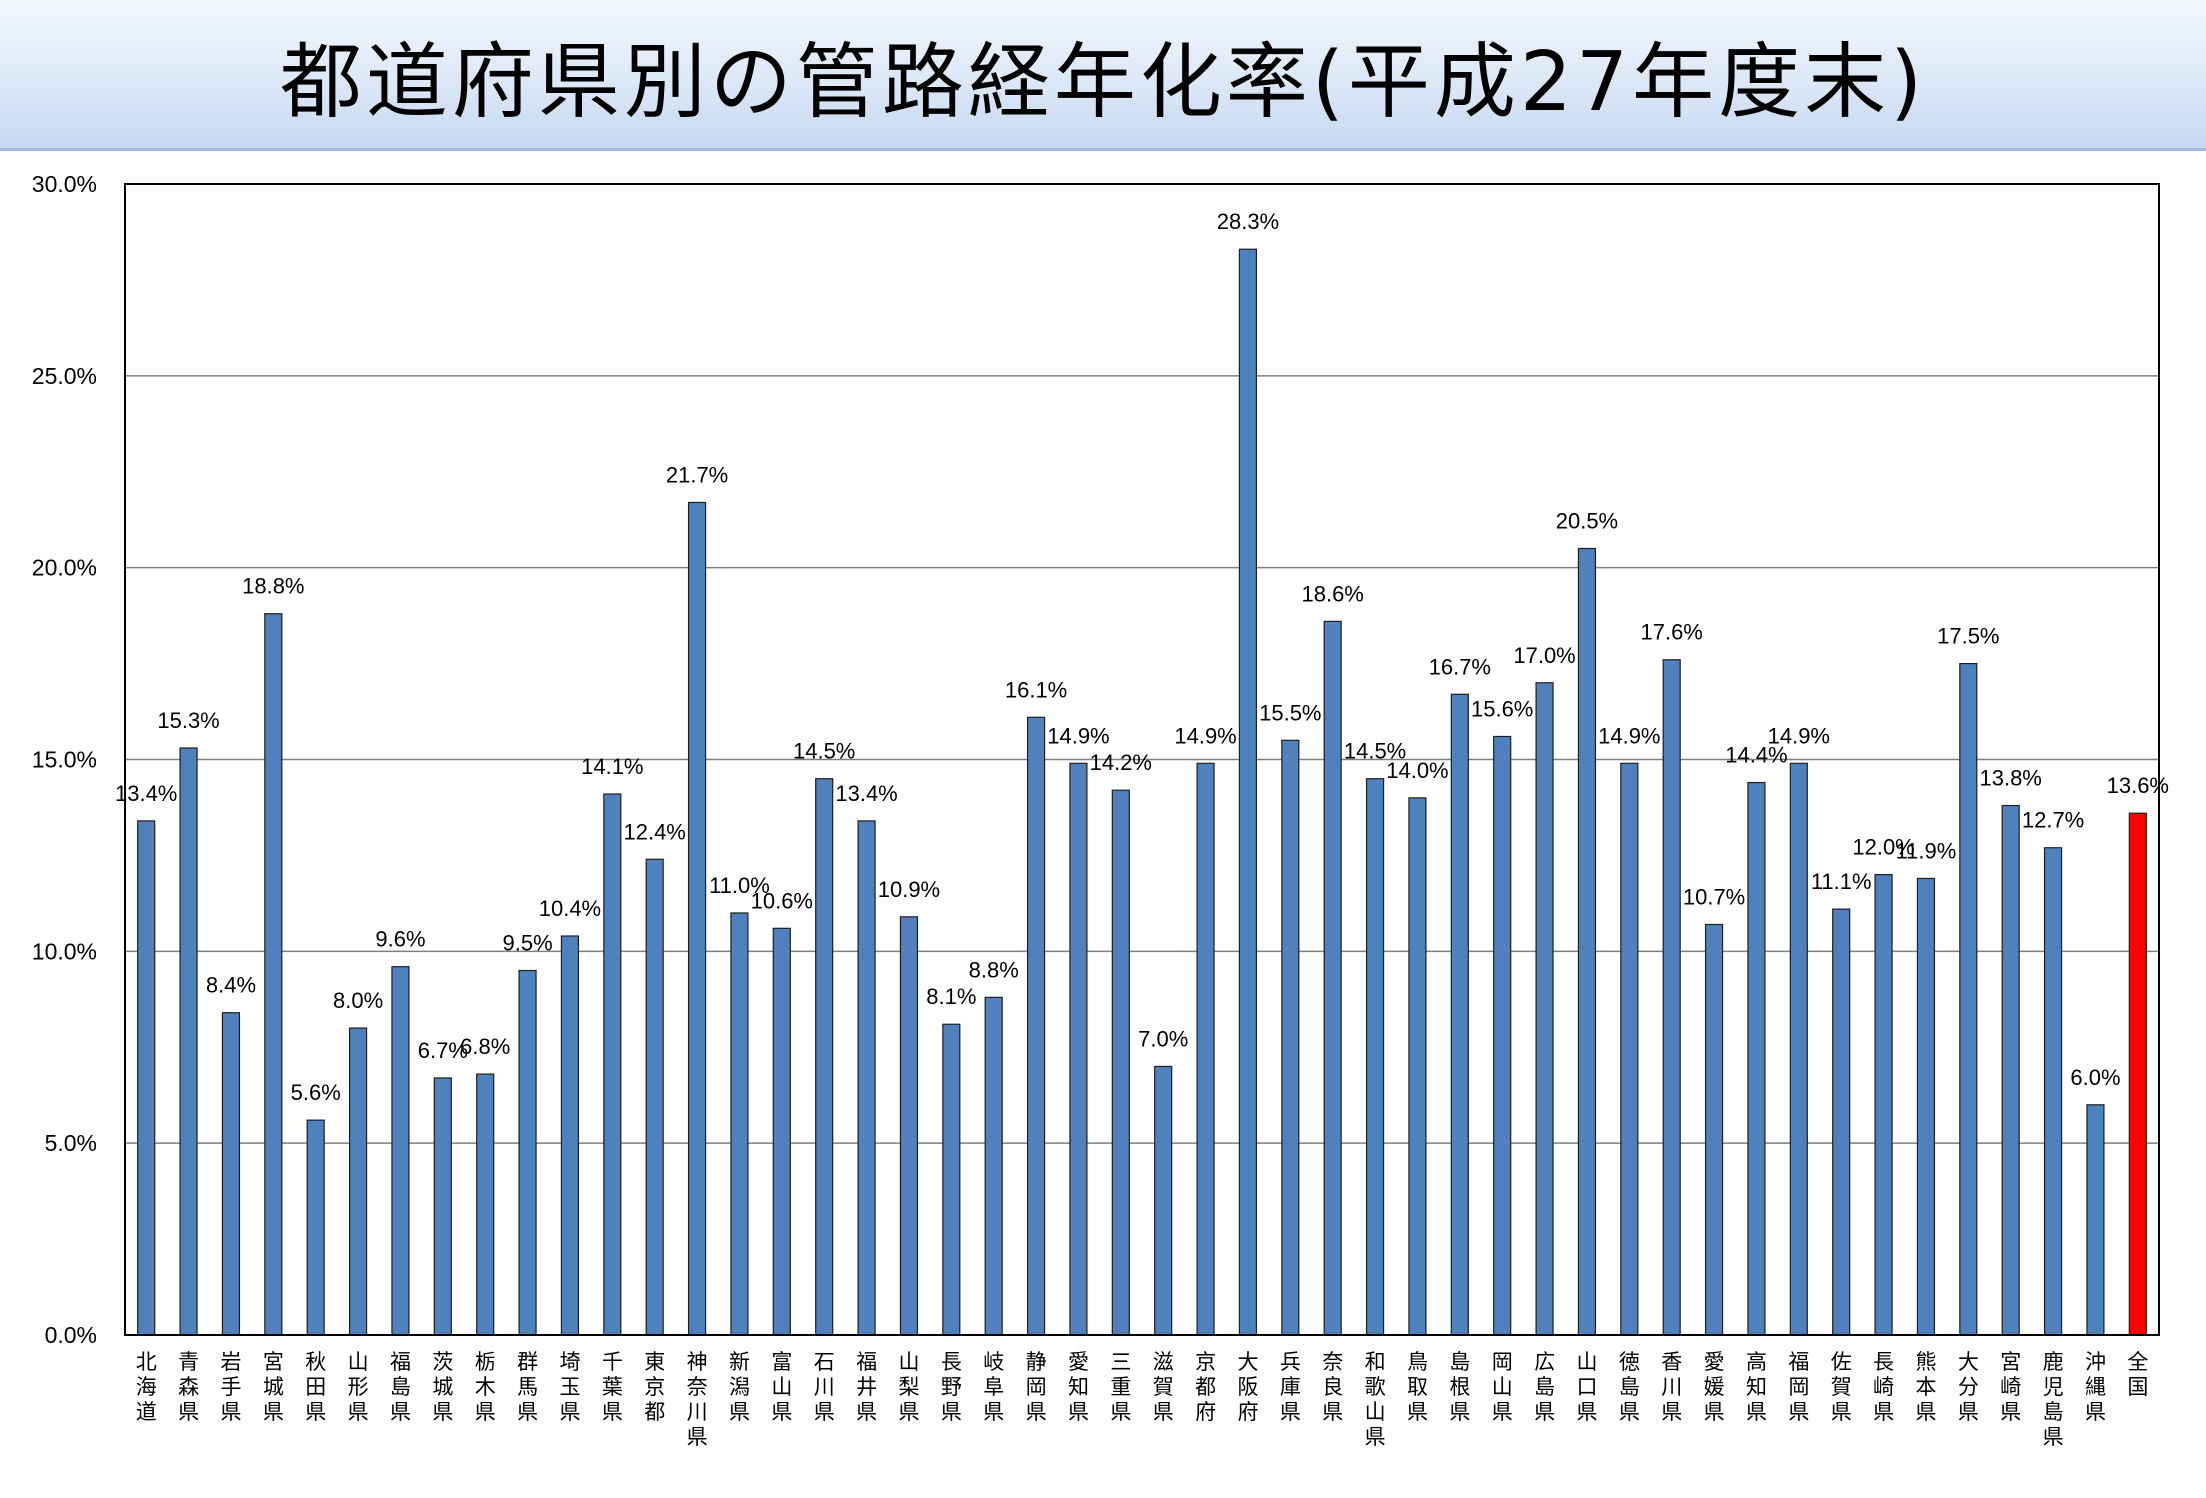  What do you see at coordinates (569, 1387) in the screenshot?
I see `category-label-char: 玉` at bounding box center [569, 1387].